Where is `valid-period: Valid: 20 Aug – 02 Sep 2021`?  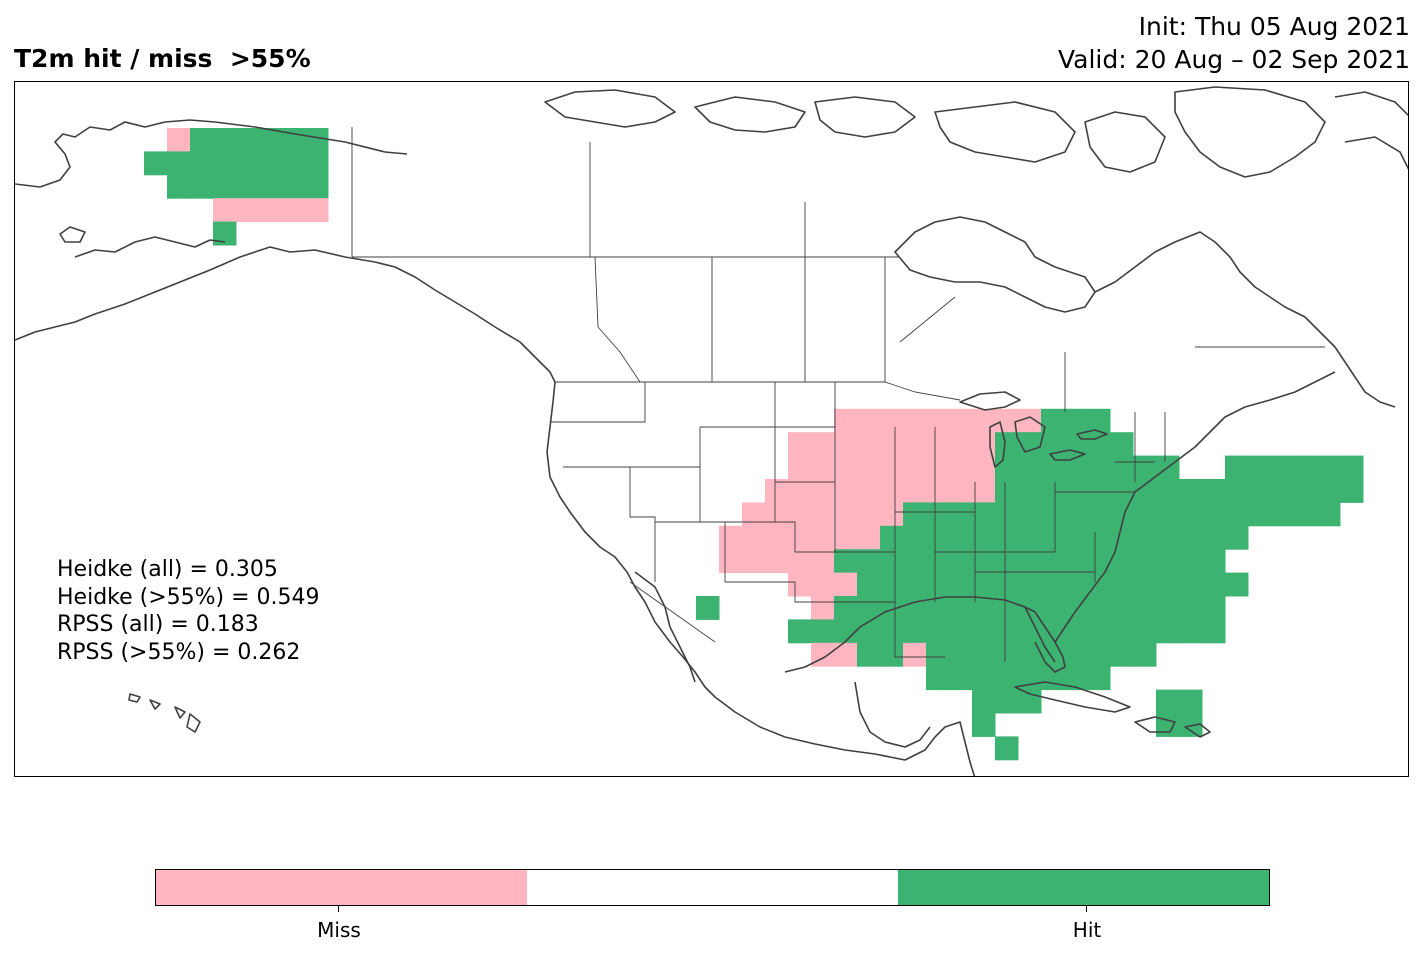
valid-period: Valid: 20 Aug – 02 Sep 2021 is located at coordinates (1233, 59).